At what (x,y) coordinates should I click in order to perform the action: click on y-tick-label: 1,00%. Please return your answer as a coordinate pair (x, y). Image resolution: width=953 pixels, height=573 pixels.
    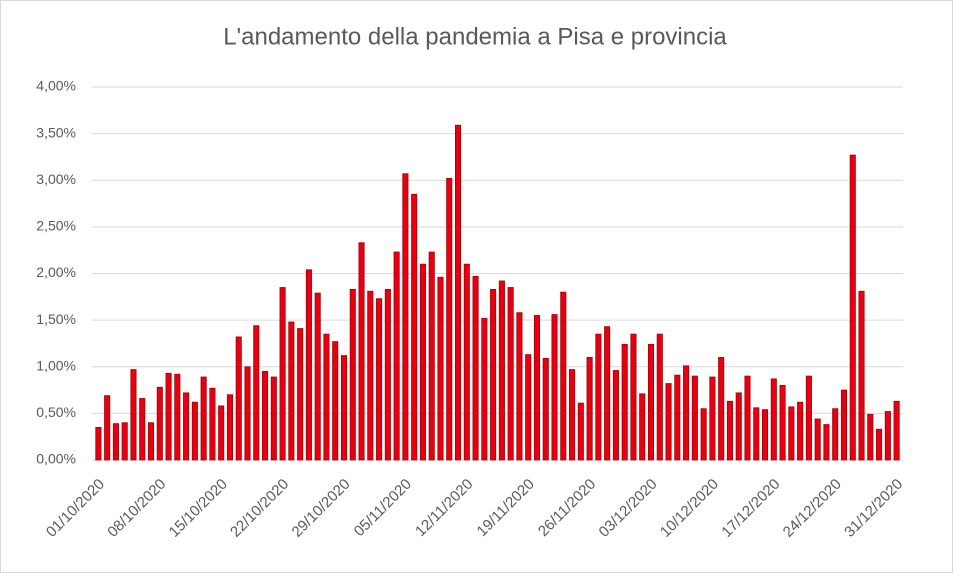
    Looking at the image, I should click on (56, 365).